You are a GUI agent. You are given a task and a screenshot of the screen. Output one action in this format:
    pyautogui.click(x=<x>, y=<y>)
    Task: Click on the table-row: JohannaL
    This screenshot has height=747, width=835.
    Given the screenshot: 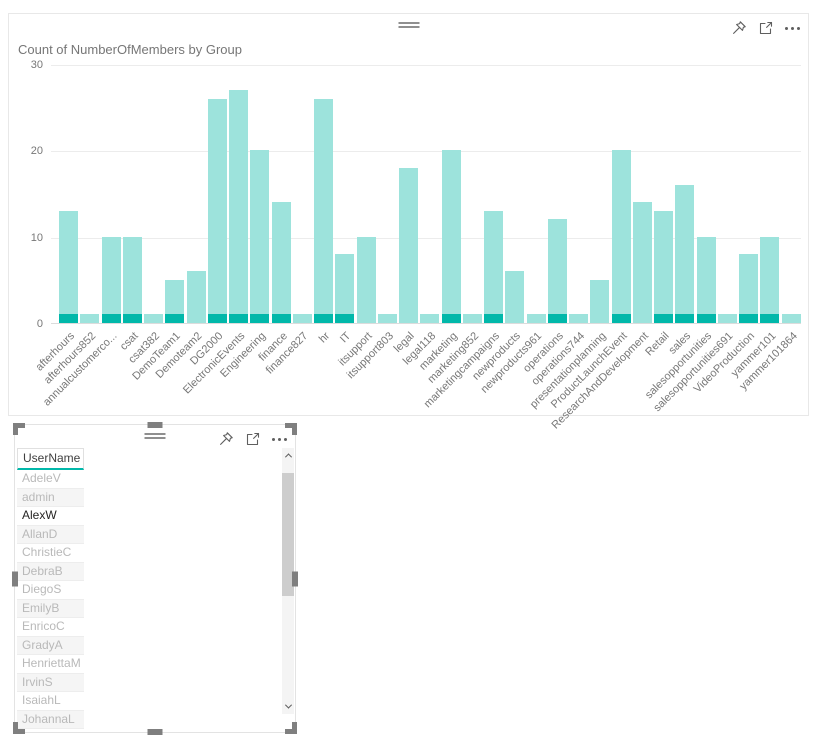 What is the action you would take?
    pyautogui.click(x=50, y=719)
    